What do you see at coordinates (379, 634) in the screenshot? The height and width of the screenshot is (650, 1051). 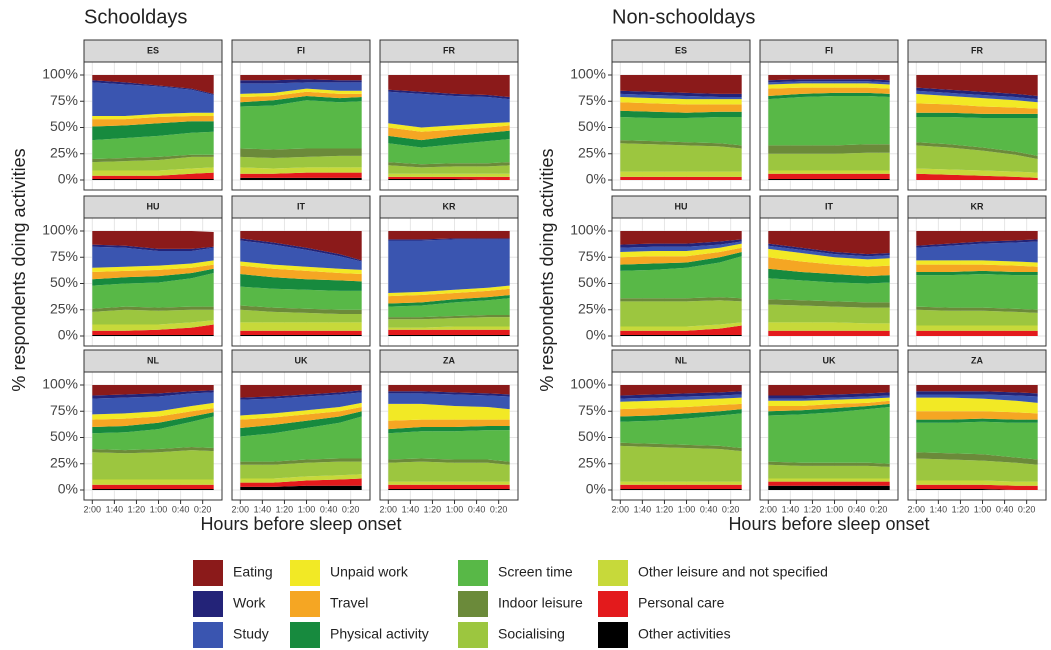 I see `legend-label: Physical activity` at bounding box center [379, 634].